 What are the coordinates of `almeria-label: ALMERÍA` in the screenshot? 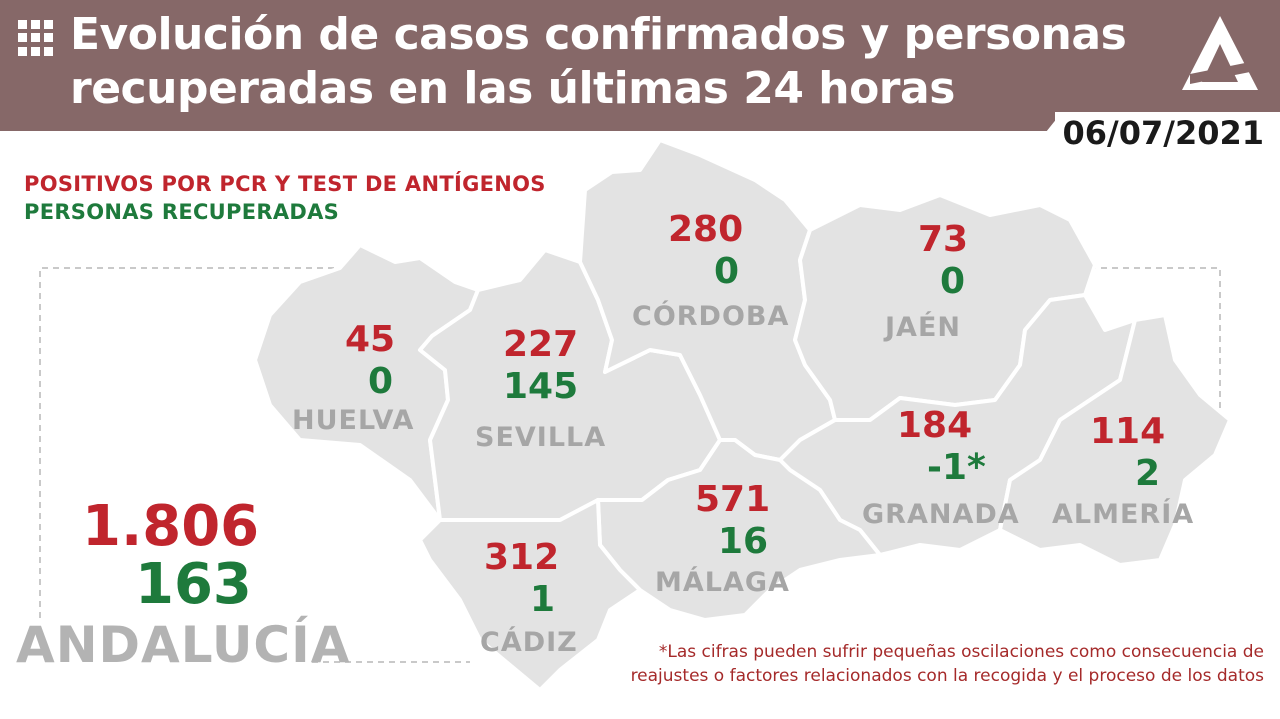 It's located at (1123, 514).